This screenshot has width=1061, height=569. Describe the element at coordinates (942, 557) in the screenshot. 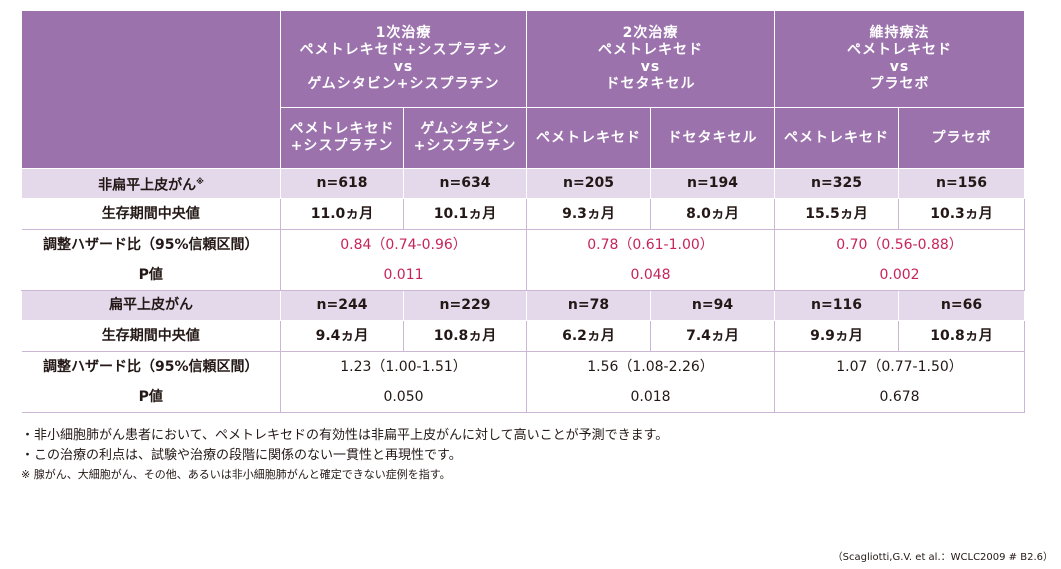

I see `source-citation: （Scagliotti,G.V. et al.：WCLC2009 # B2.6）` at that location.